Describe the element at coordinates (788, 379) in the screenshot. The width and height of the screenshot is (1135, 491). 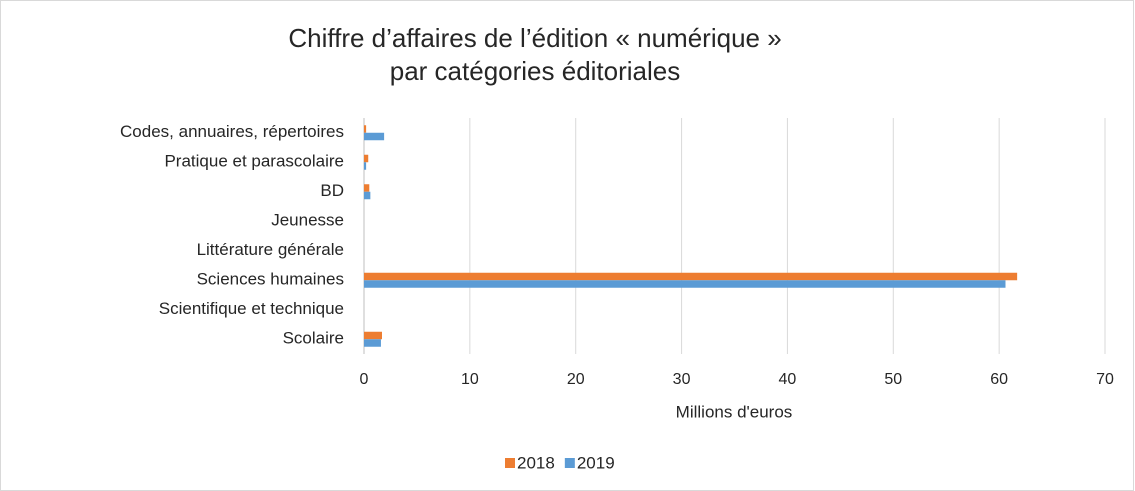
I see `x-tick-label: 40` at that location.